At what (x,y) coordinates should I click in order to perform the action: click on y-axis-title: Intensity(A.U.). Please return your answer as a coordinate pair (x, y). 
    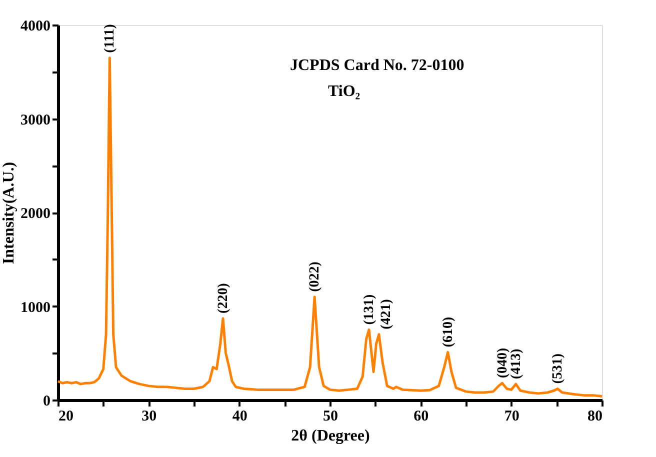
    Looking at the image, I should click on (9, 213).